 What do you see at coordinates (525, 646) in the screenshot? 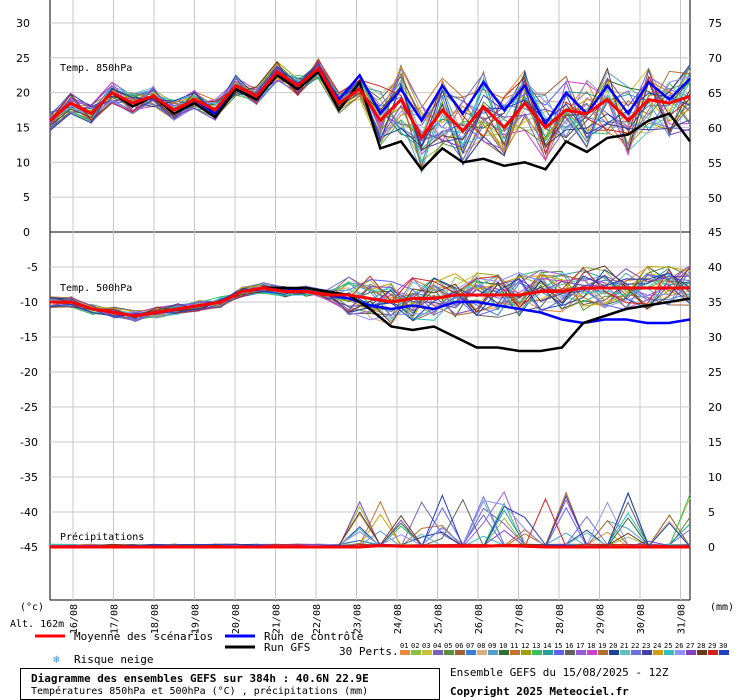
I see `legend-member-number: 12` at bounding box center [525, 646].